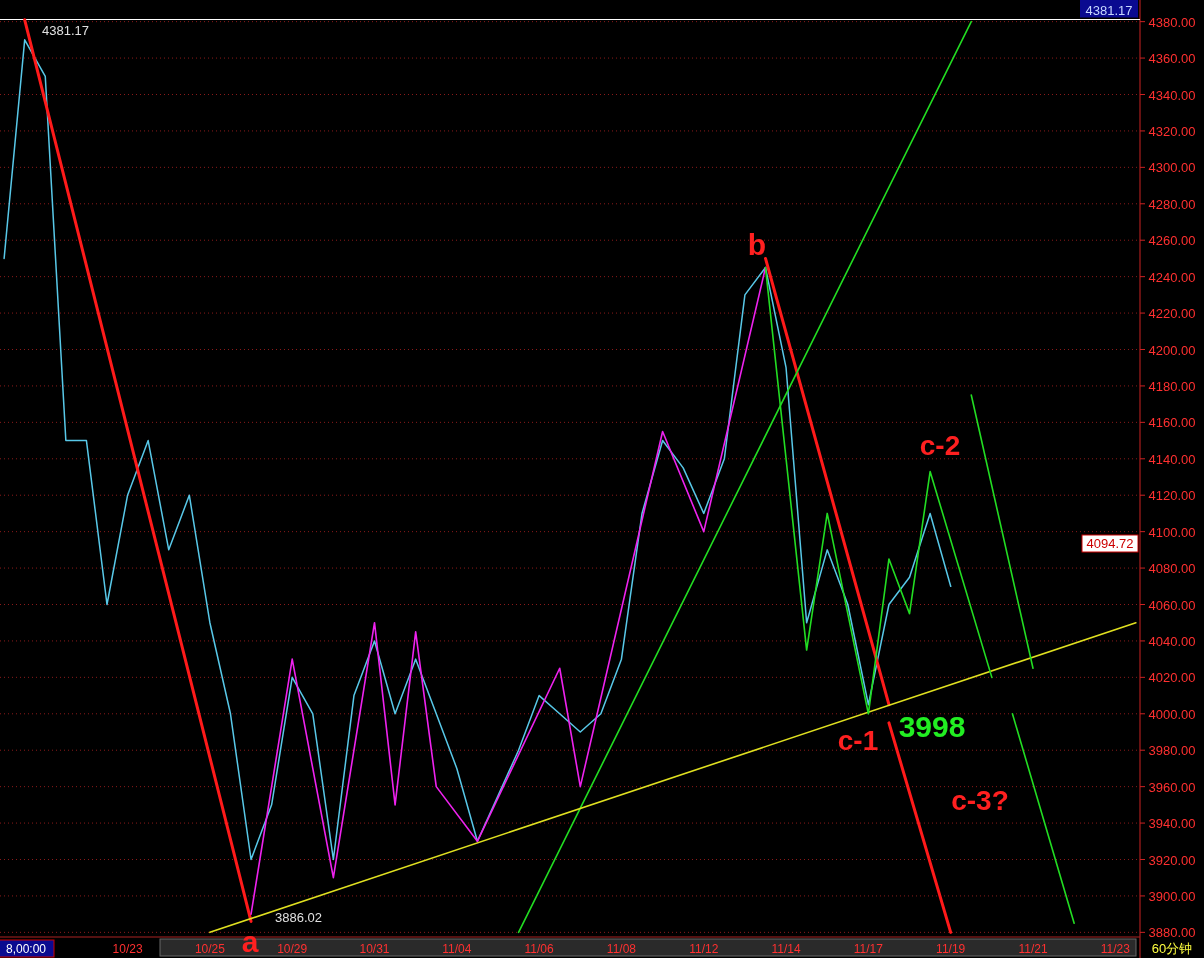 Image resolution: width=1204 pixels, height=958 pixels. I want to click on y-tick-label: 4380.00, so click(1172, 22).